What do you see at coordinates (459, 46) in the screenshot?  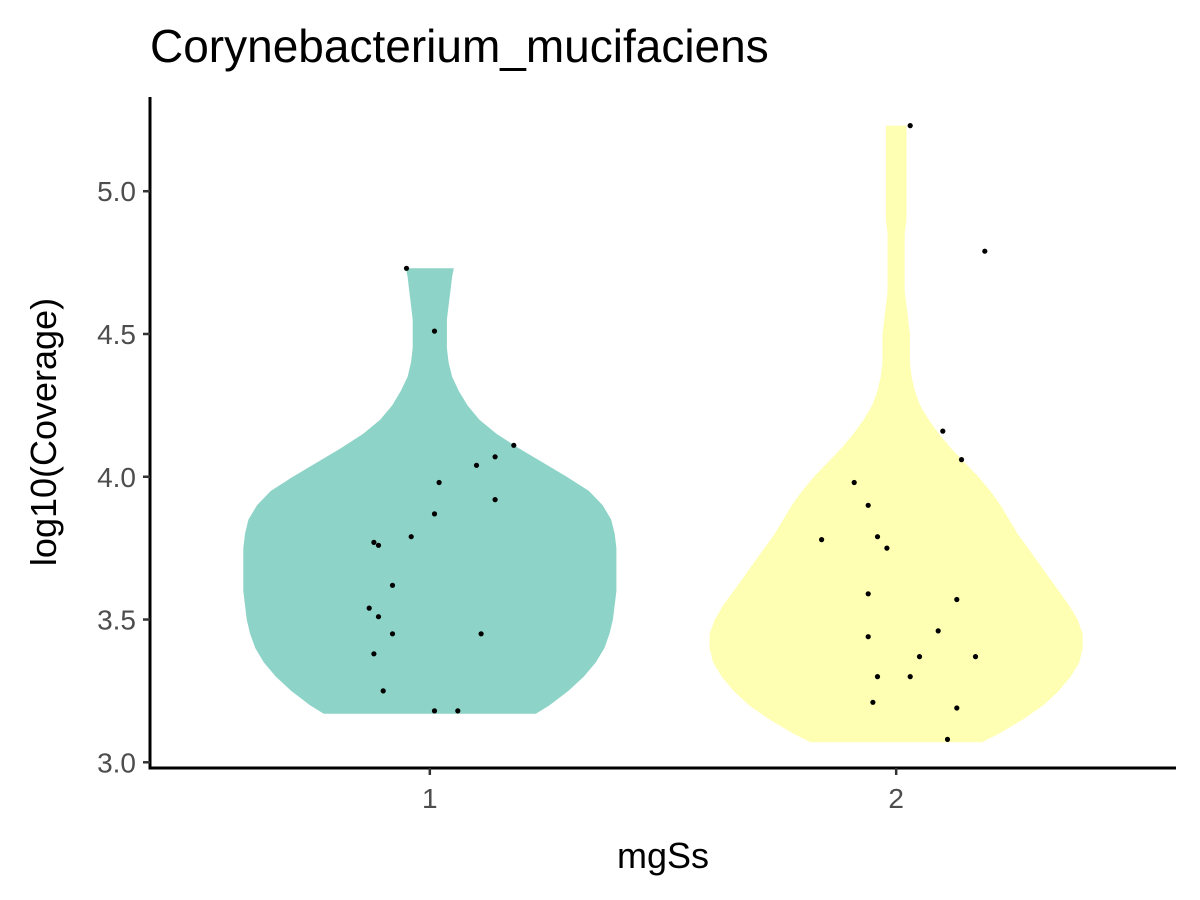 I see `chart-title: Corynebacterium_mucifaciens` at bounding box center [459, 46].